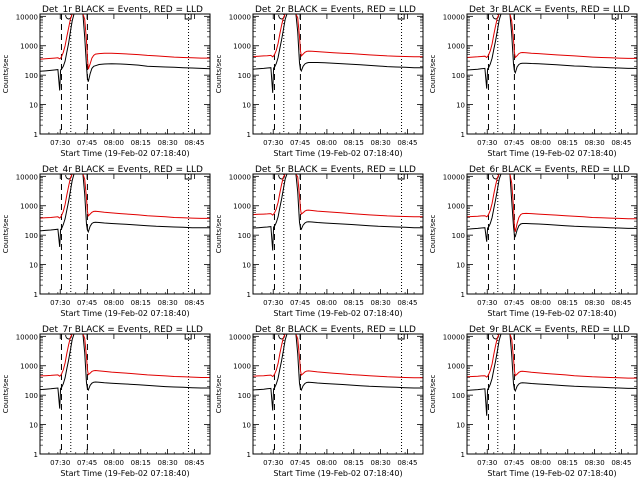  Describe the element at coordinates (122, 330) in the screenshot. I see `panel-title: Det_7r BLACK = Events, RED = LLD` at that location.